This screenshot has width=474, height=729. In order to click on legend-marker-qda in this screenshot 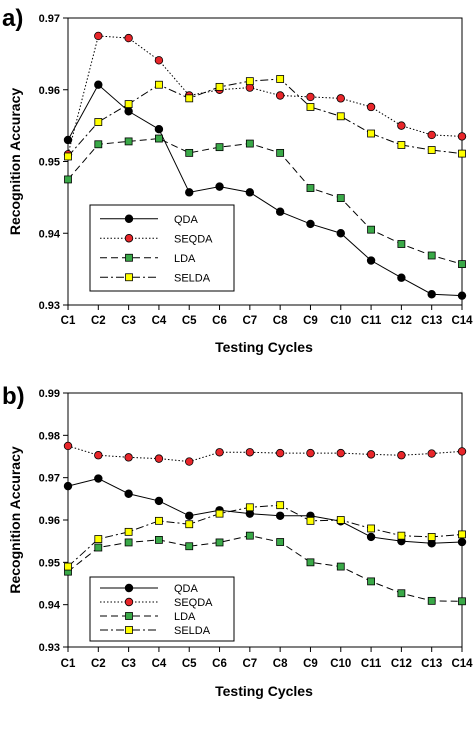, I will do `click(129, 218)`.